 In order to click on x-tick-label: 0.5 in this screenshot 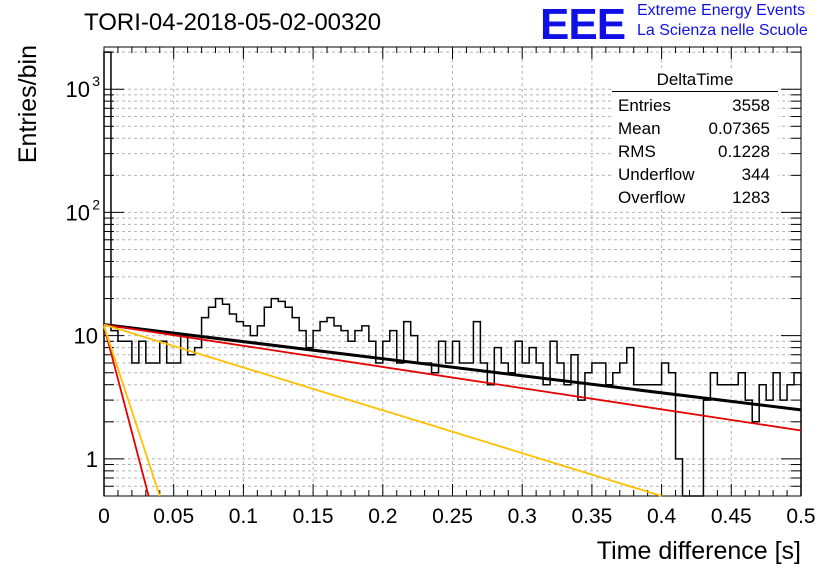, I will do `click(800, 516)`.